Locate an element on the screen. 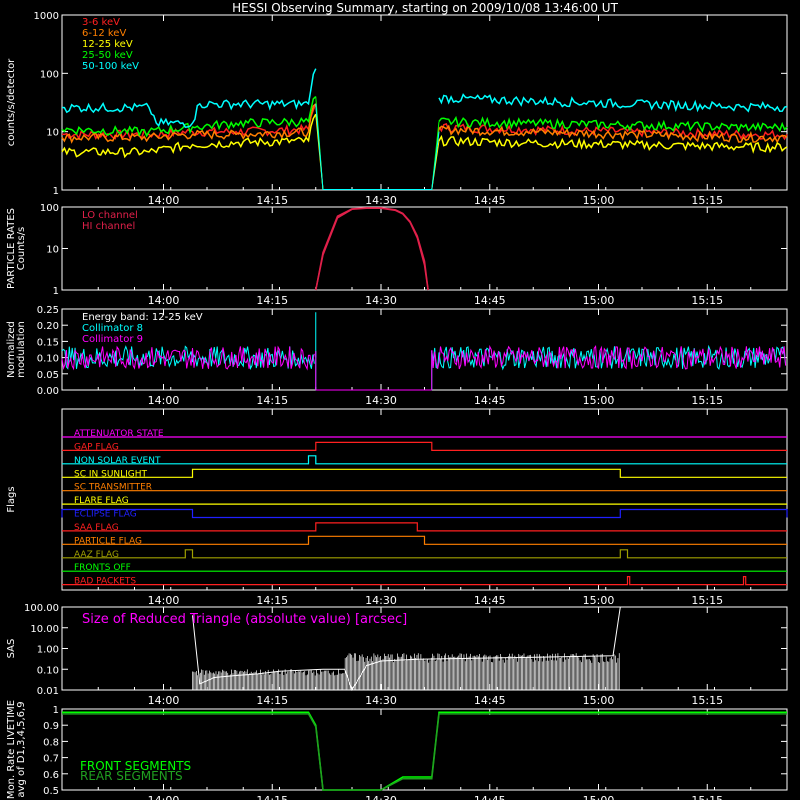 Image resolution: width=800 pixels, height=800 pixels. y-tick-label: 10.00 is located at coordinates (44, 629).